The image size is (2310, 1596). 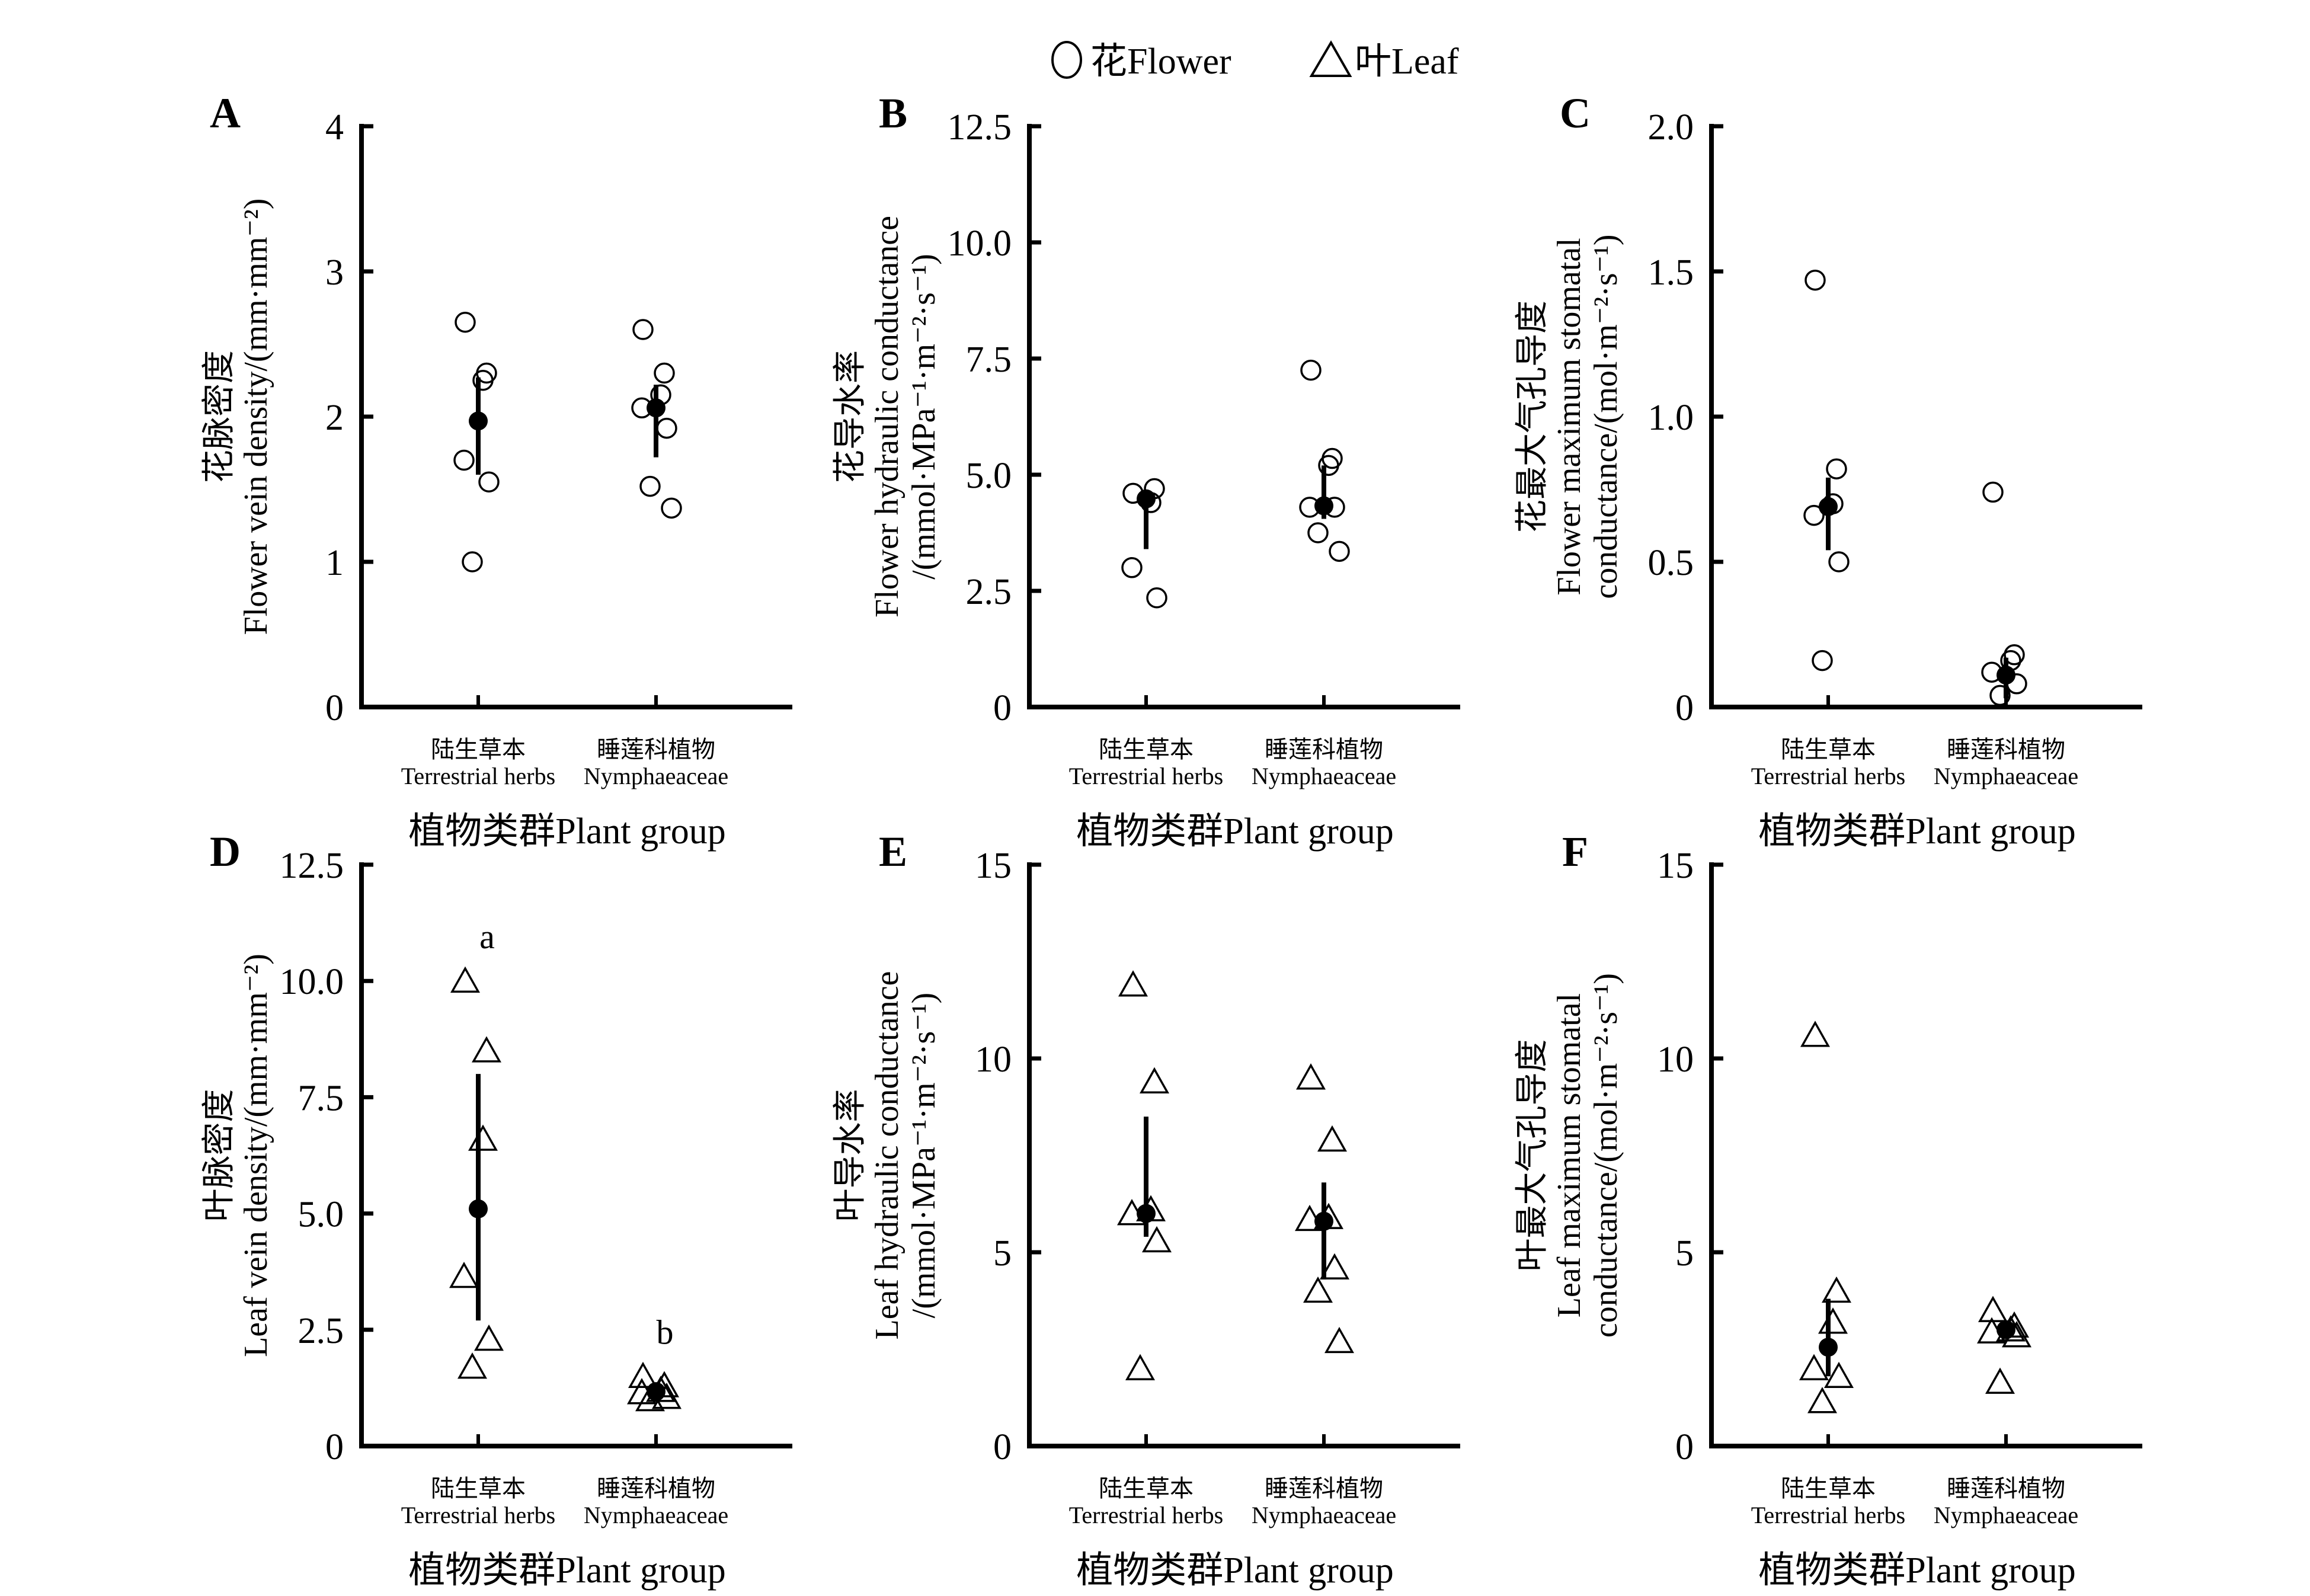 I want to click on panel-letter: F, so click(x=1575, y=852).